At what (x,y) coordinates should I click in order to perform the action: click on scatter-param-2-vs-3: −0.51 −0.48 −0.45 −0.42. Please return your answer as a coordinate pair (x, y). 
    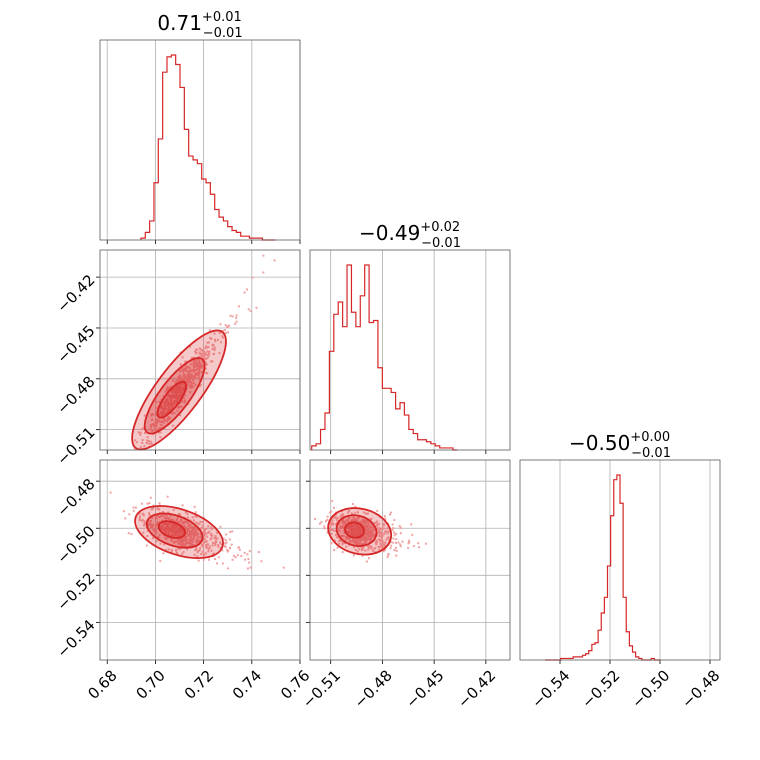
    Looking at the image, I should click on (405, 585).